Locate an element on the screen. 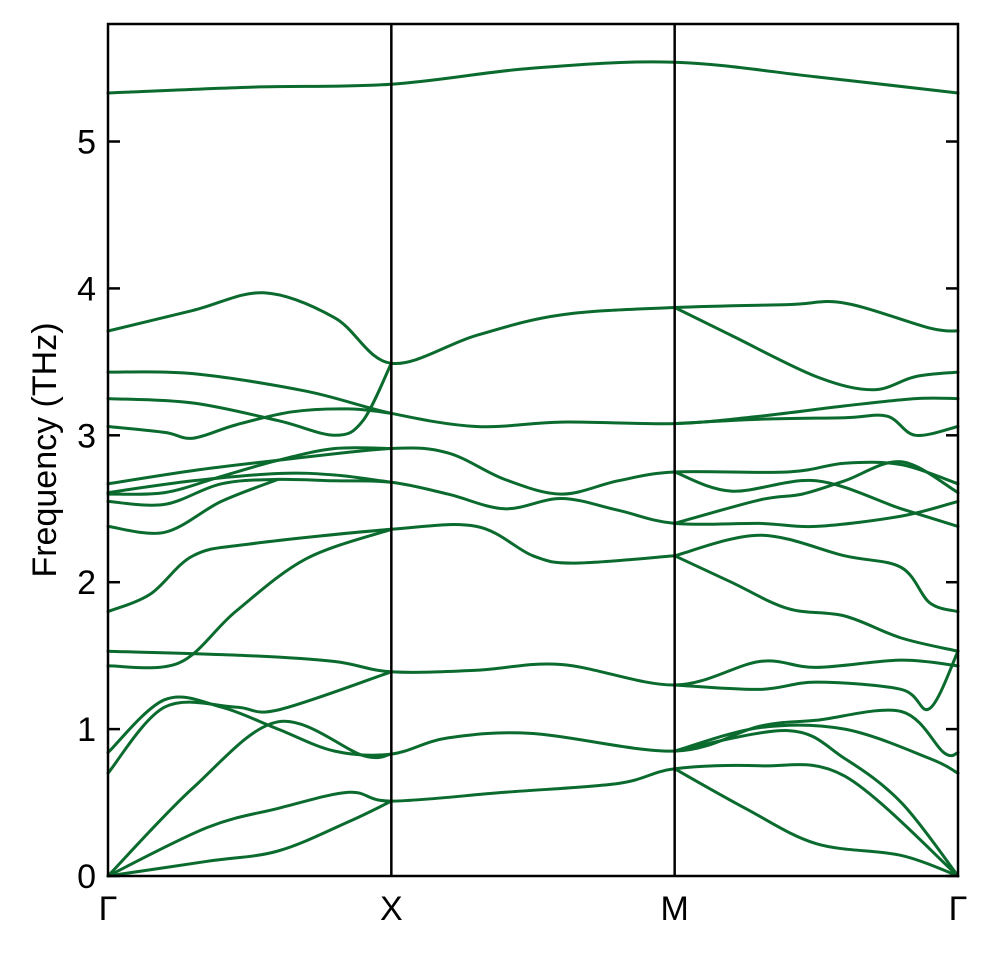 The width and height of the screenshot is (997, 955). y-tick-label-0: 0 is located at coordinates (86, 877).